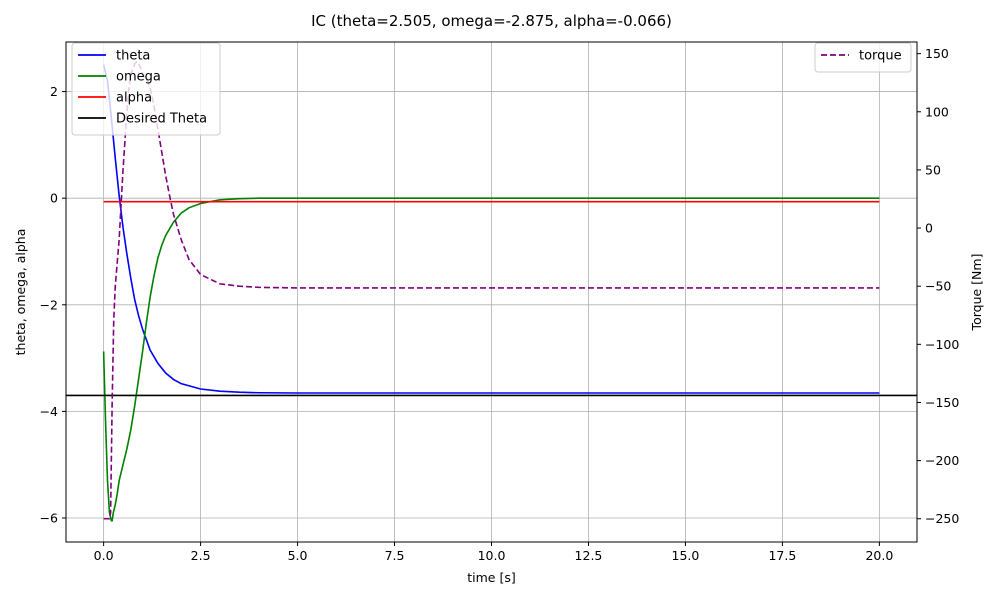 This screenshot has width=1000, height=600. Describe the element at coordinates (933, 169) in the screenshot. I see `y2-tick-label: 50` at that location.